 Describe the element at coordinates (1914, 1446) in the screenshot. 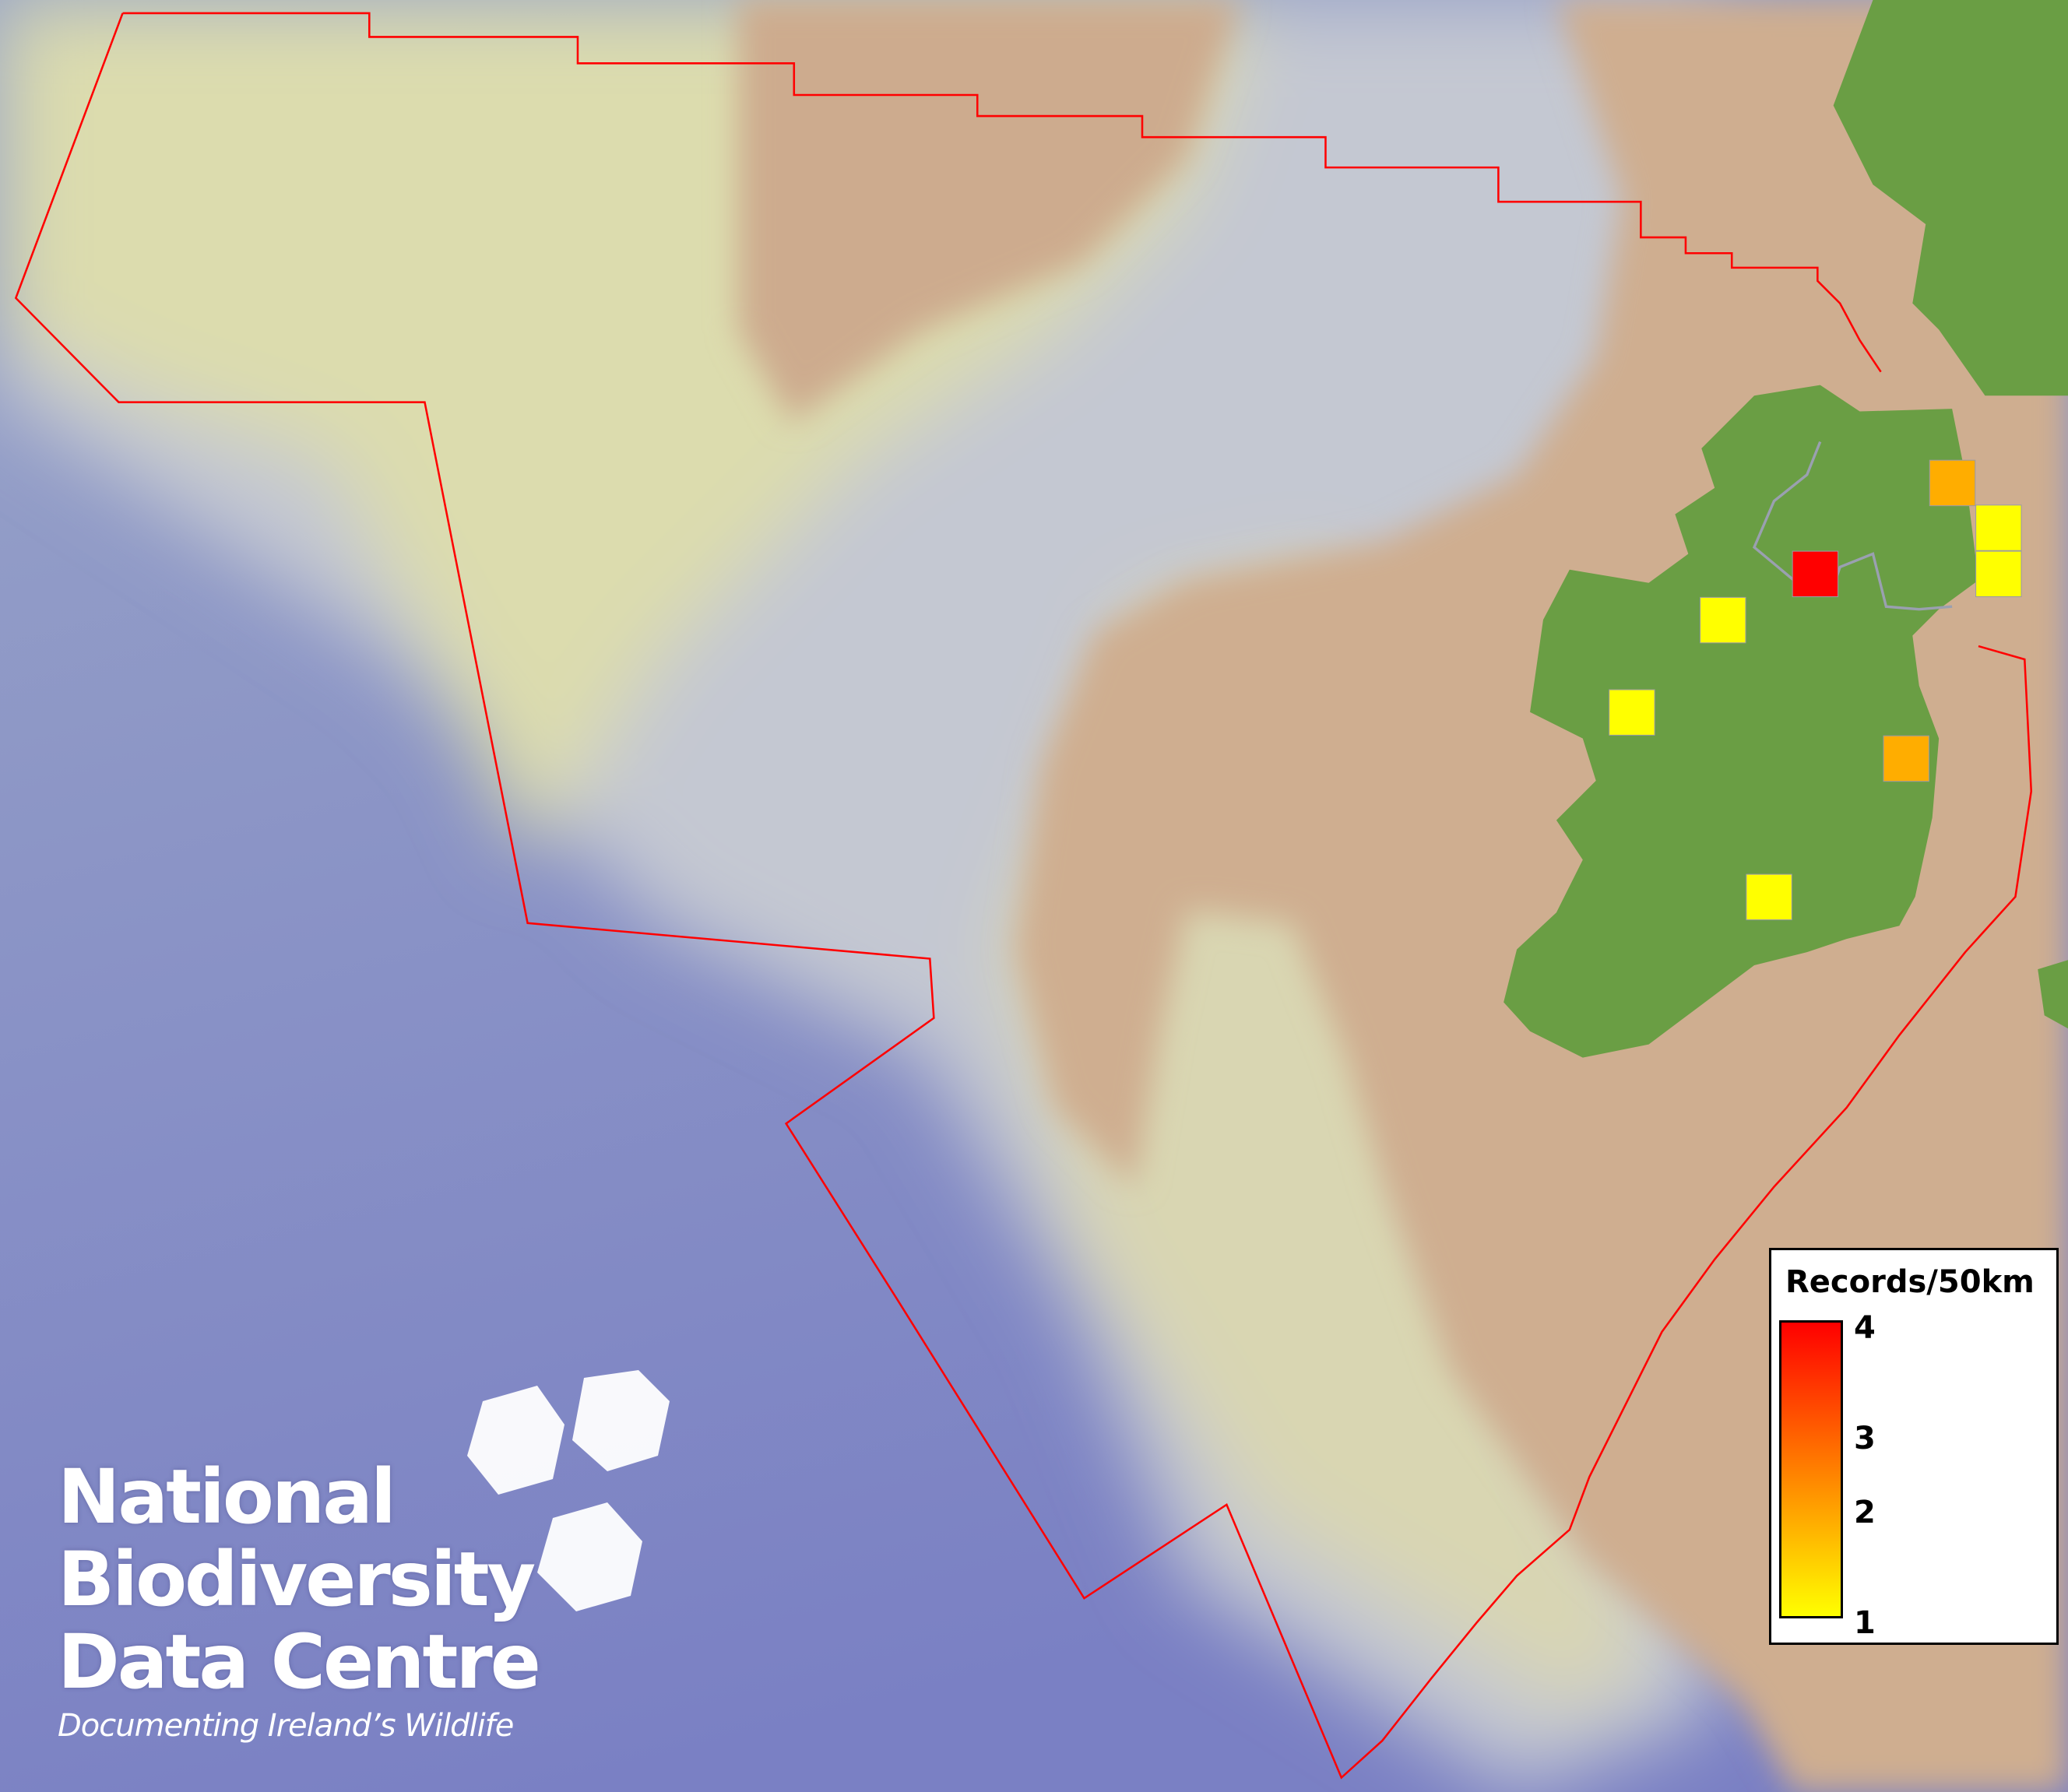

I see `map-legend: Records/50km 4 3 2 1` at that location.